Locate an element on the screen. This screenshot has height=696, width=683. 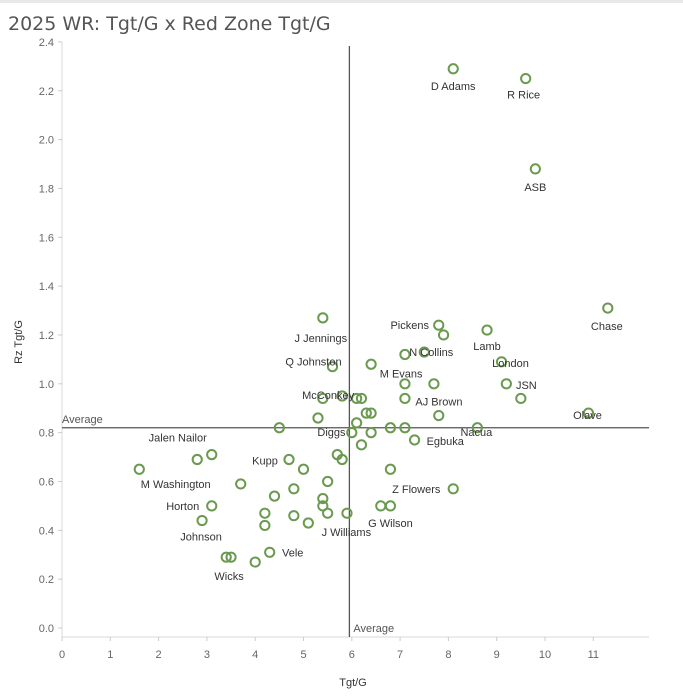
label-johnson: Johnson is located at coordinates (201, 538).